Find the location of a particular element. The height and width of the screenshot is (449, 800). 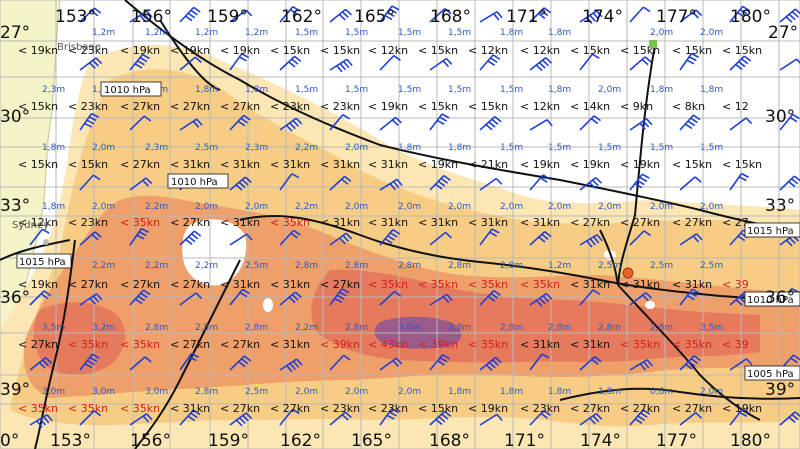

place-names: Brisbane Sydney is located at coordinates (56, 136).